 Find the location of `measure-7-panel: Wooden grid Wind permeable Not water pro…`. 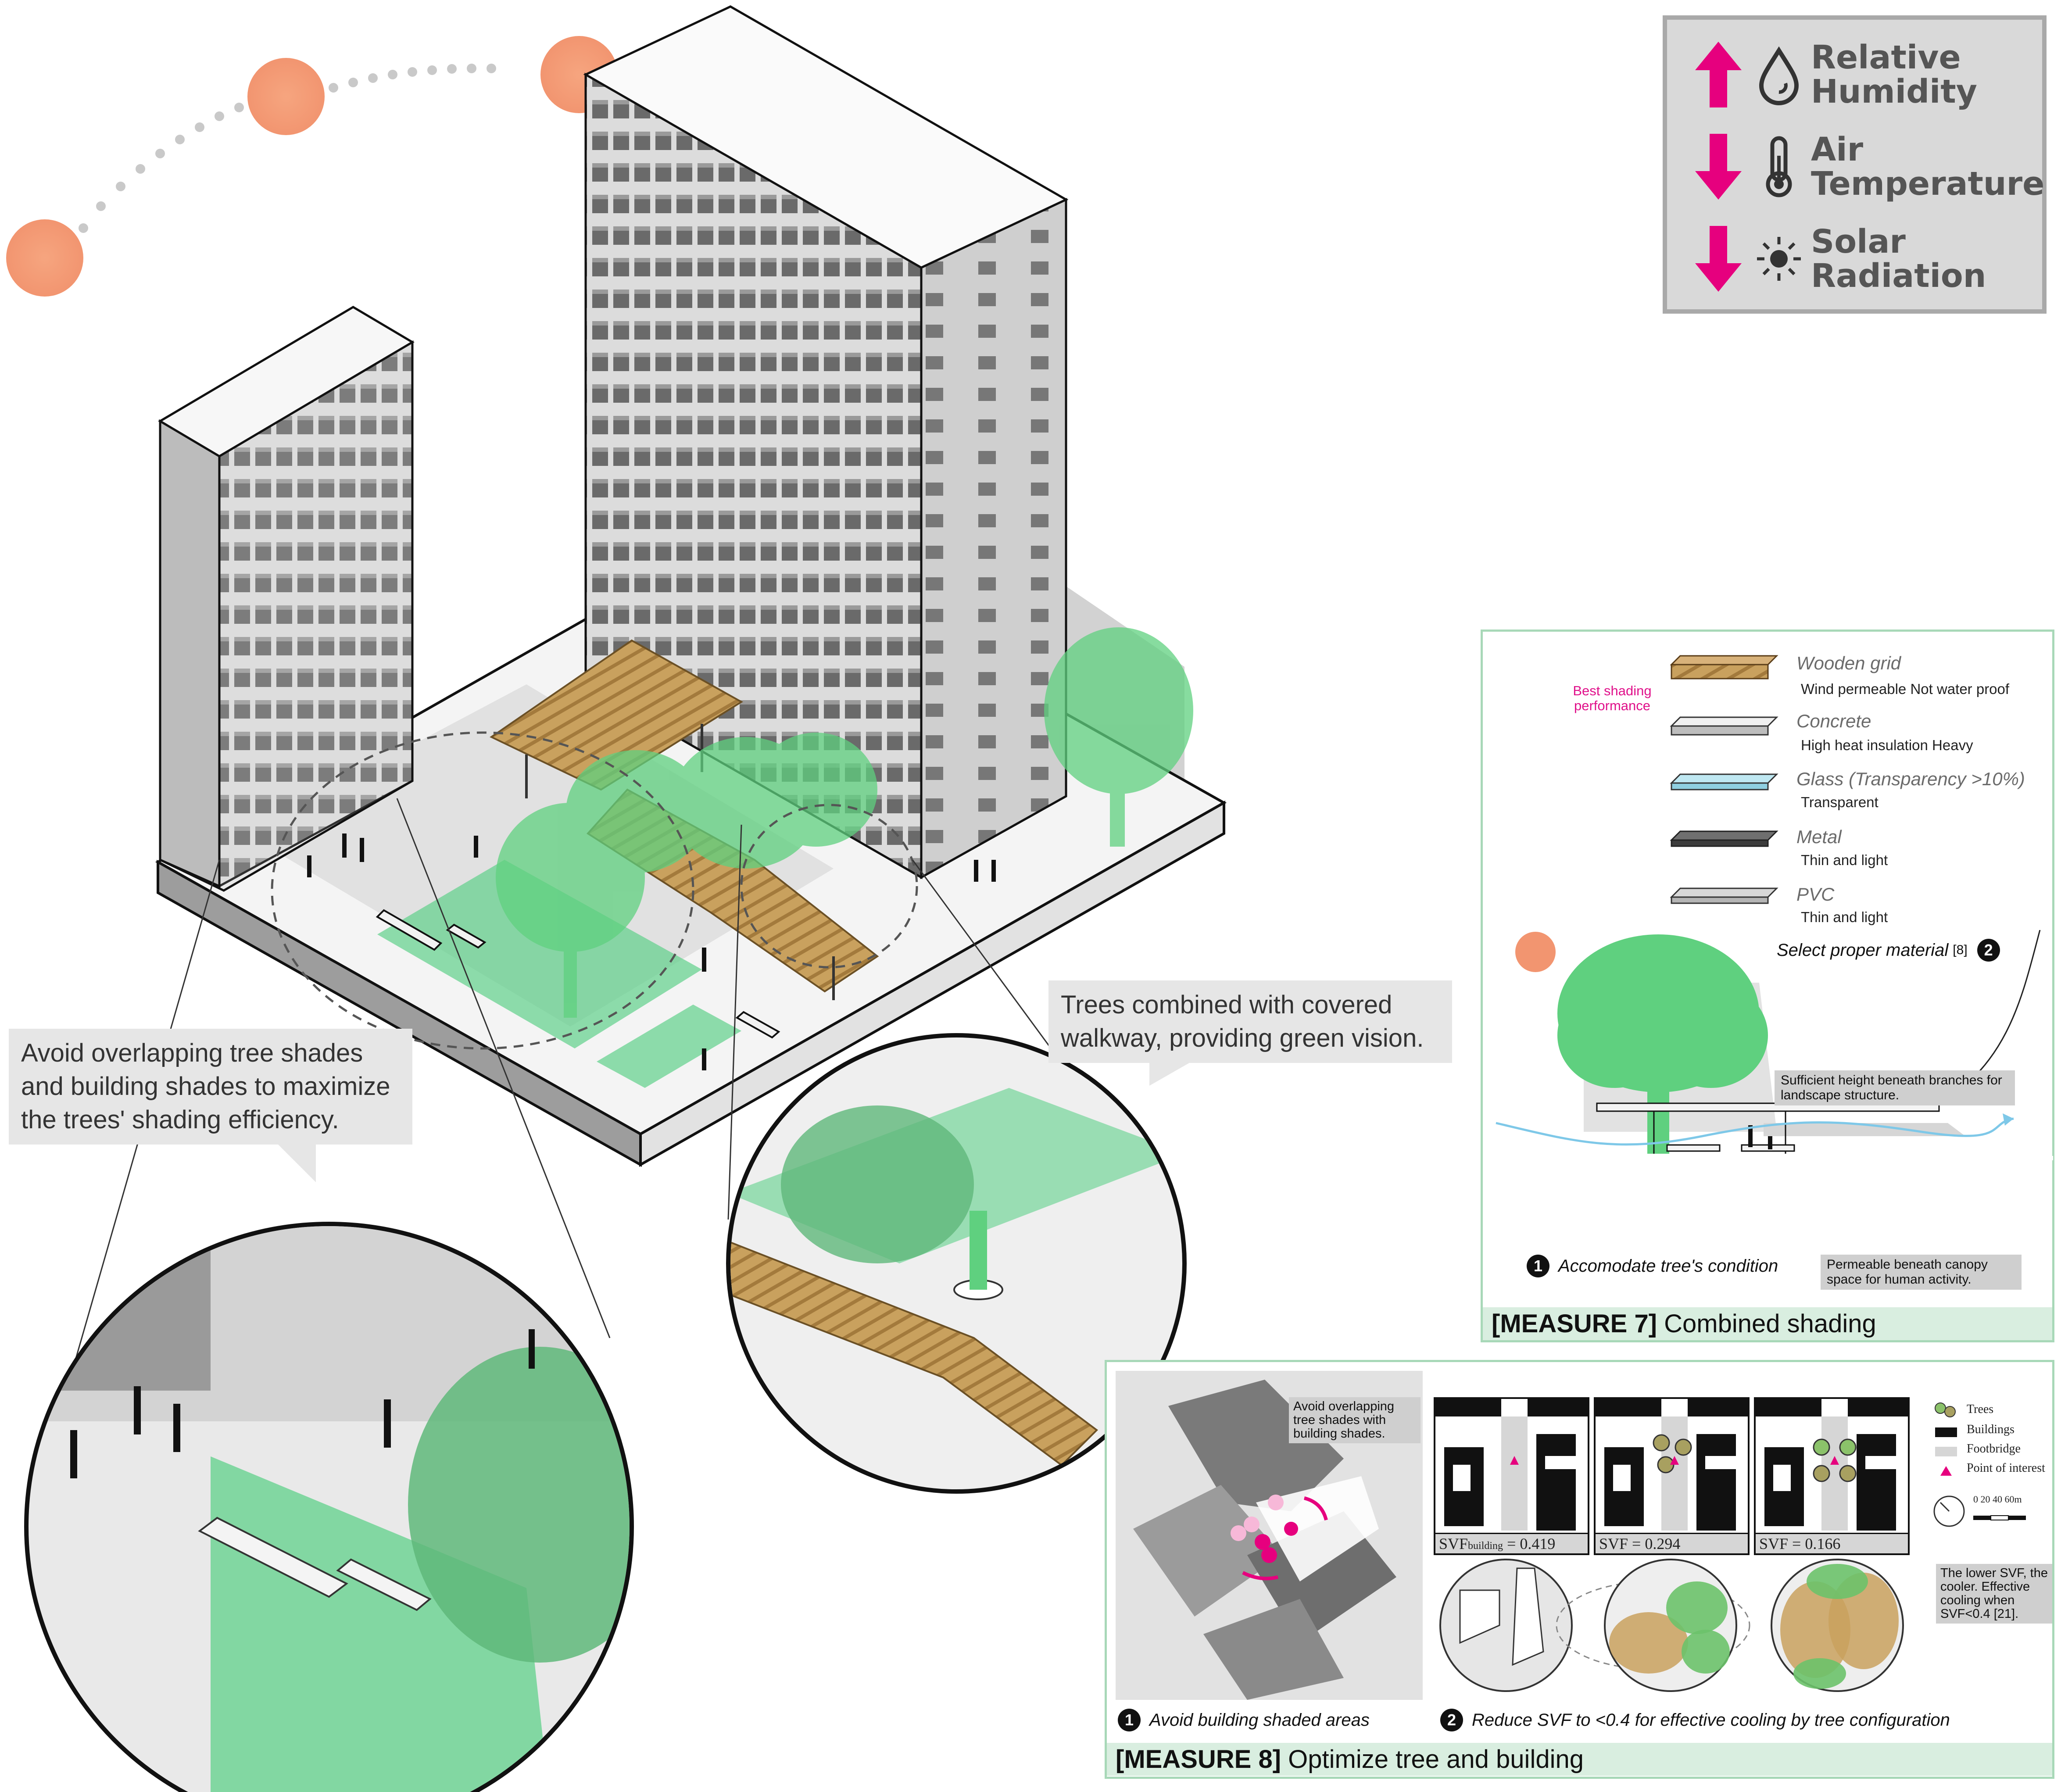

measure-7-panel: Wooden grid Wind permeable Not water pro… is located at coordinates (1767, 986).